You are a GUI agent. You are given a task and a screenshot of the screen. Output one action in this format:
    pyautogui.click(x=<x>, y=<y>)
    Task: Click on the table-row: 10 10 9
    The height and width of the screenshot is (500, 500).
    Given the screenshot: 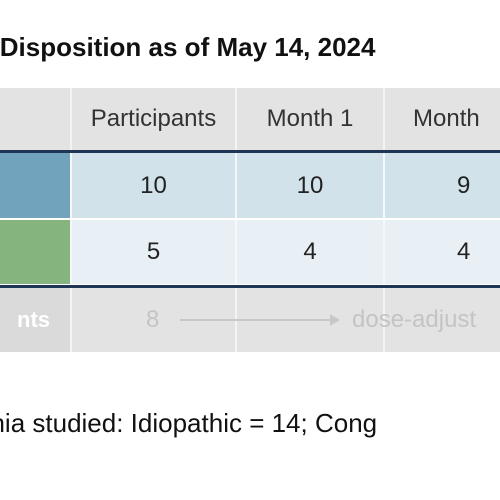 What is the action you would take?
    pyautogui.click(x=250, y=185)
    